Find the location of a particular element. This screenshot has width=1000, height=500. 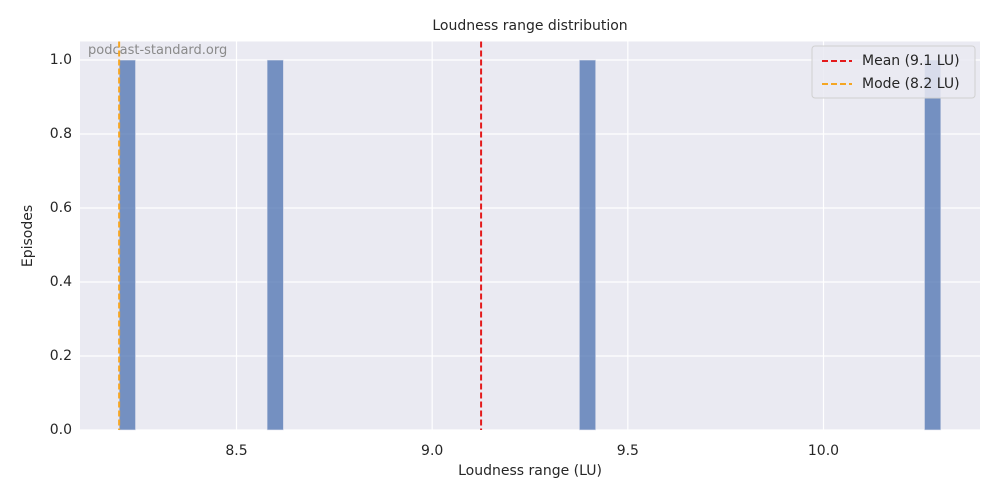

chart-title: Loudness range distribution is located at coordinates (529, 26).